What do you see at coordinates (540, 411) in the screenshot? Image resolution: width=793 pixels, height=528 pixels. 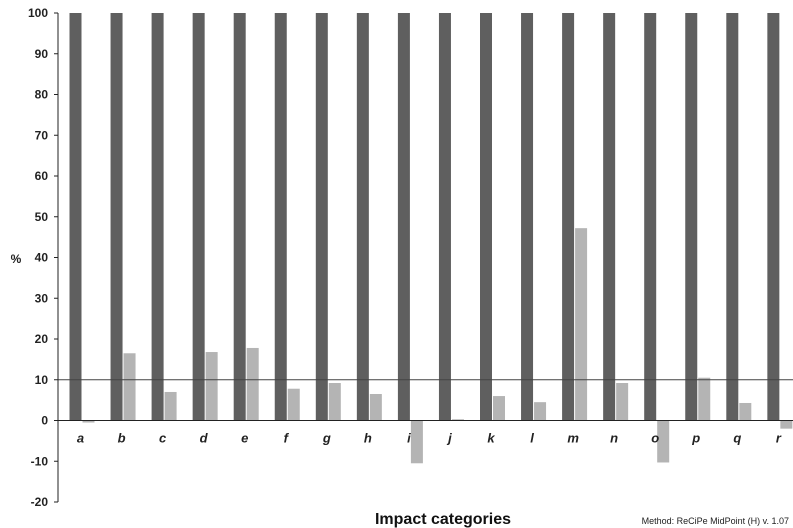 I see `bar-light-l` at bounding box center [540, 411].